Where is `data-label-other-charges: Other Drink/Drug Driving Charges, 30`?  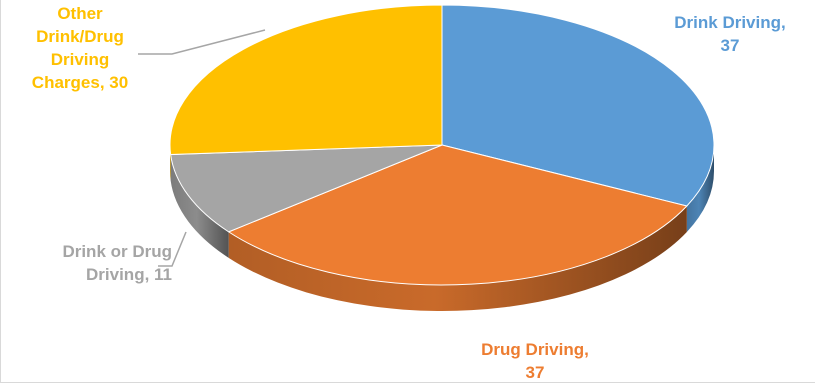 data-label-other-charges: Other Drink/Drug Driving Charges, 30 is located at coordinates (80, 48).